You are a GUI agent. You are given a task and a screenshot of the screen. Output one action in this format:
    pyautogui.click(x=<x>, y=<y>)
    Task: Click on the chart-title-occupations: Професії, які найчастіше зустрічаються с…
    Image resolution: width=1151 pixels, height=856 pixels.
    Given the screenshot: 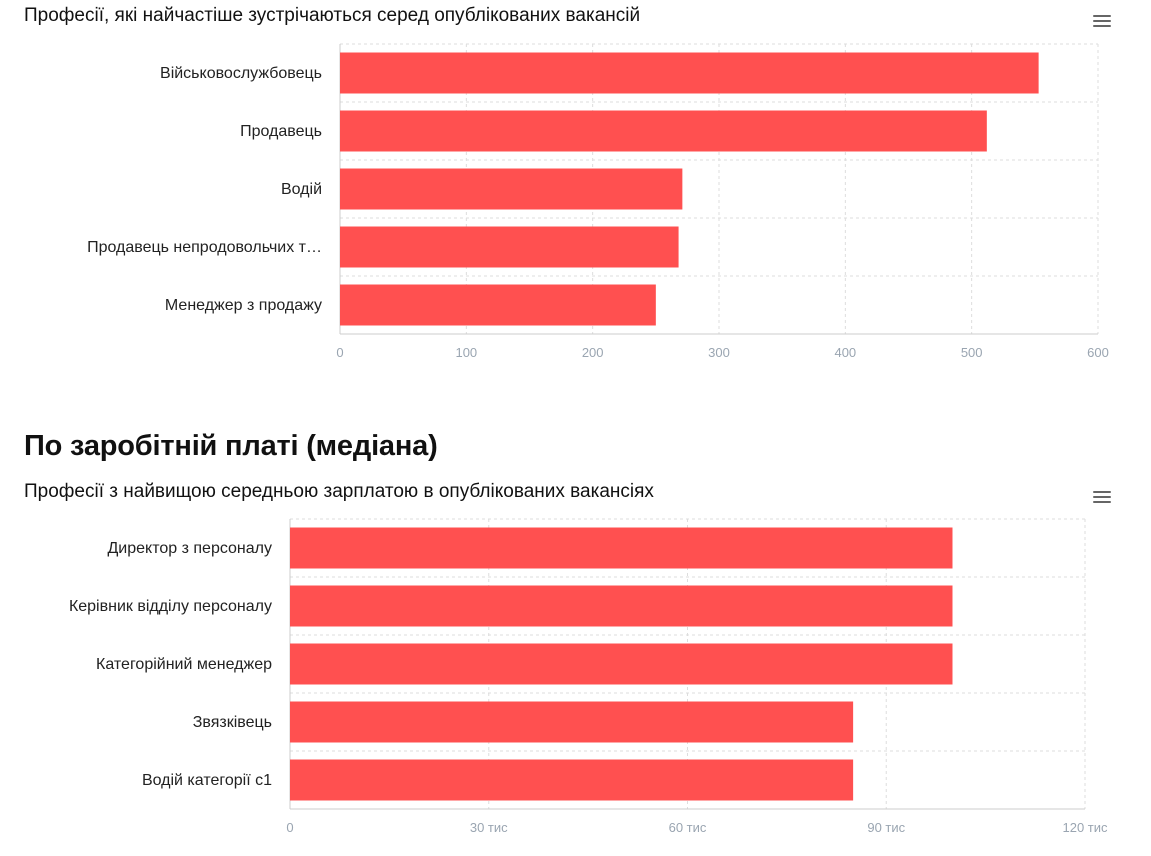 What is the action you would take?
    pyautogui.click(x=332, y=15)
    